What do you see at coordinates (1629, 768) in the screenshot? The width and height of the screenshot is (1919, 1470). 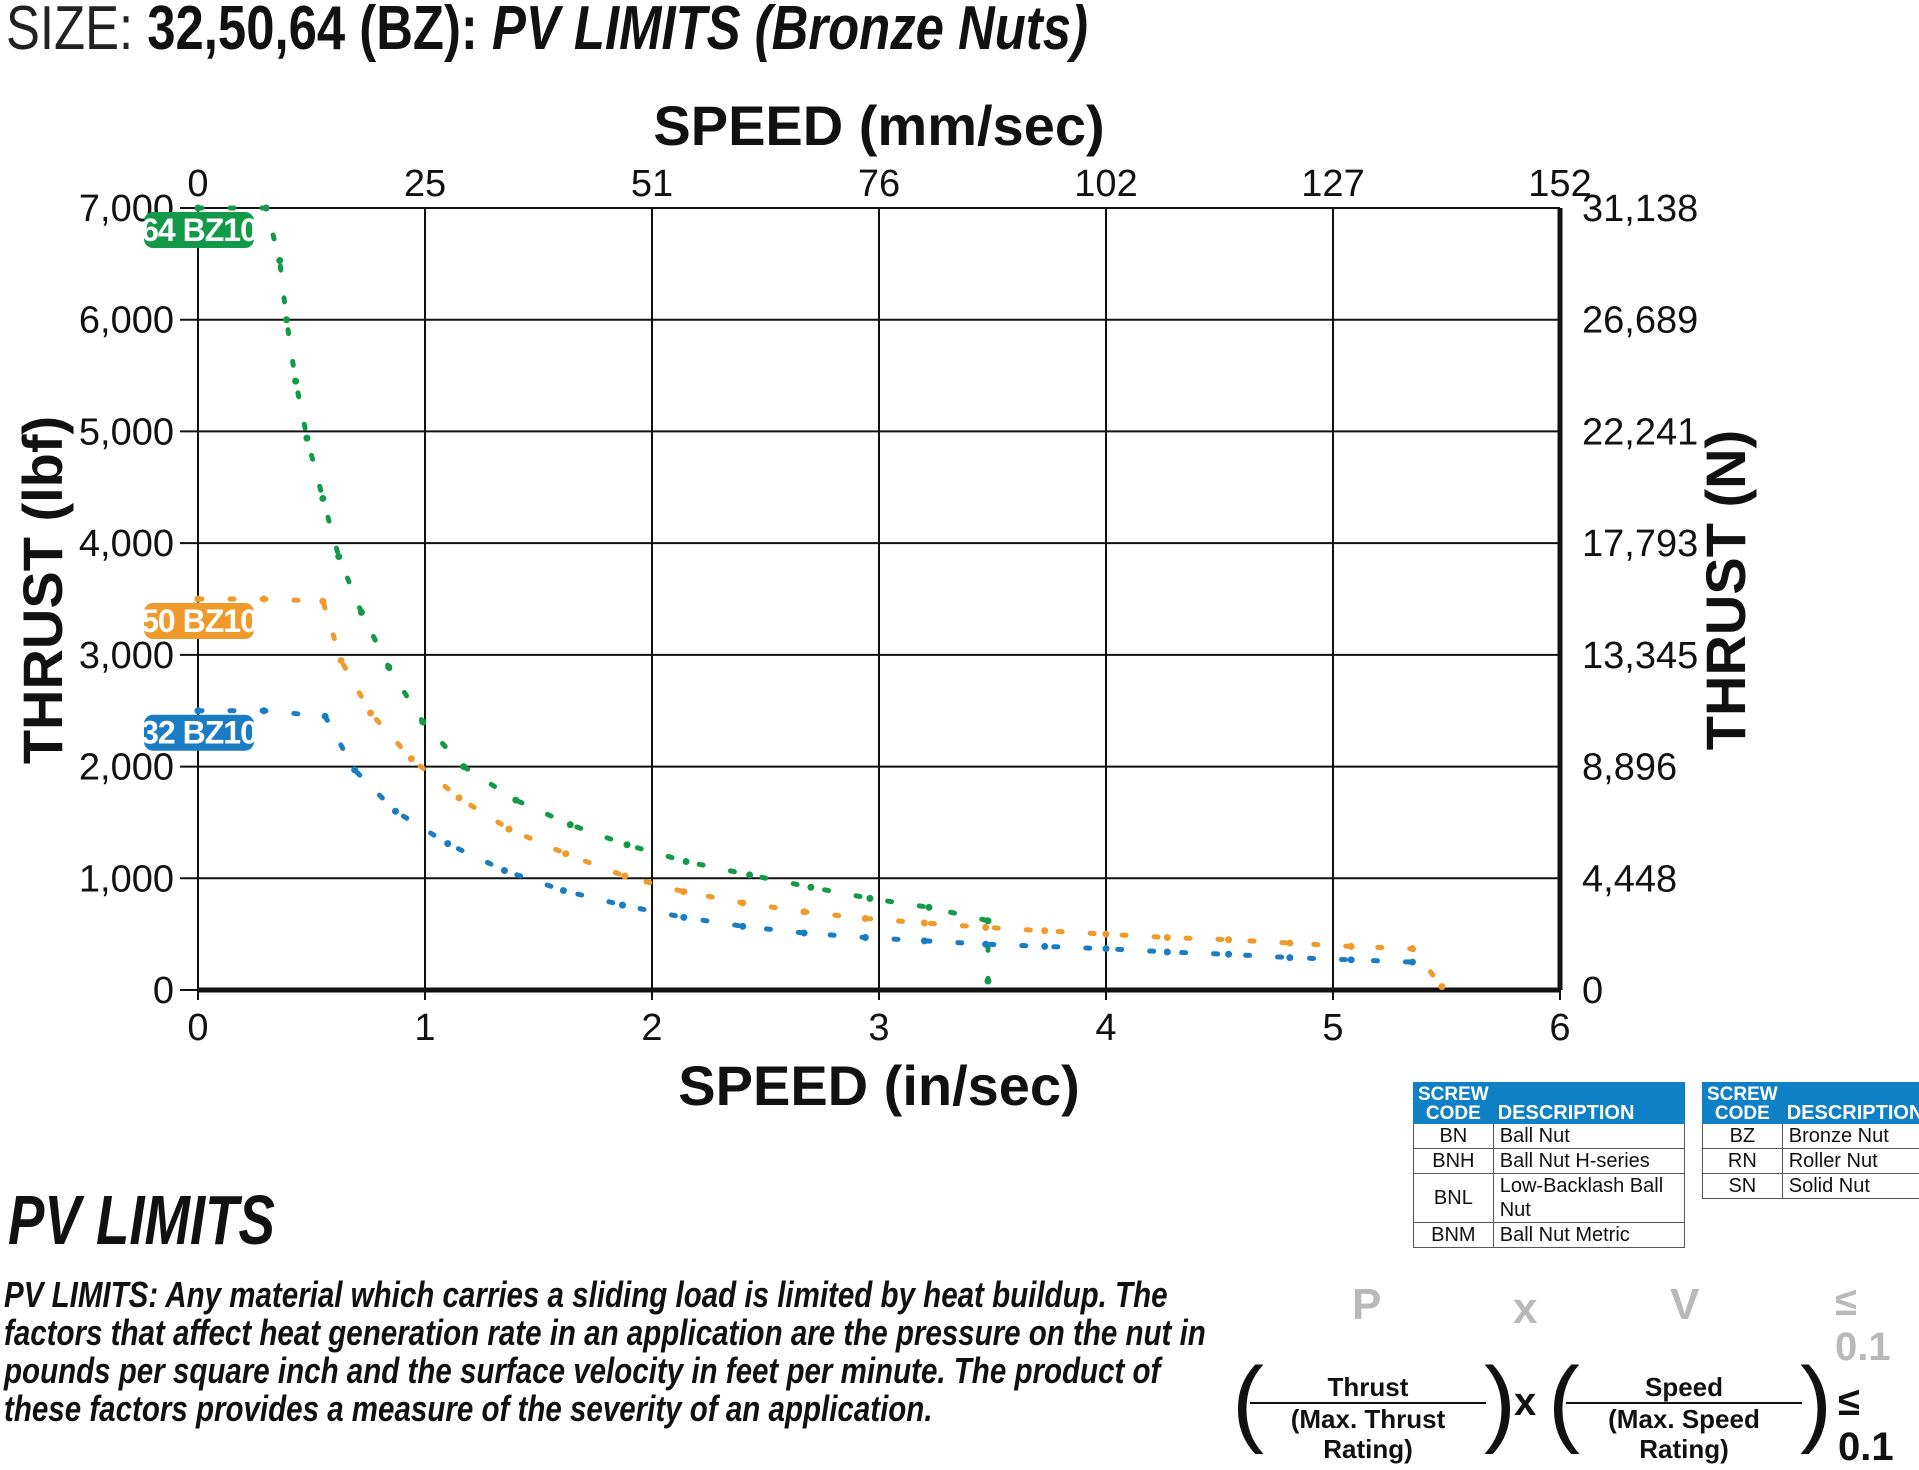 I see `y-right-tick-label: 8,896` at bounding box center [1629, 768].